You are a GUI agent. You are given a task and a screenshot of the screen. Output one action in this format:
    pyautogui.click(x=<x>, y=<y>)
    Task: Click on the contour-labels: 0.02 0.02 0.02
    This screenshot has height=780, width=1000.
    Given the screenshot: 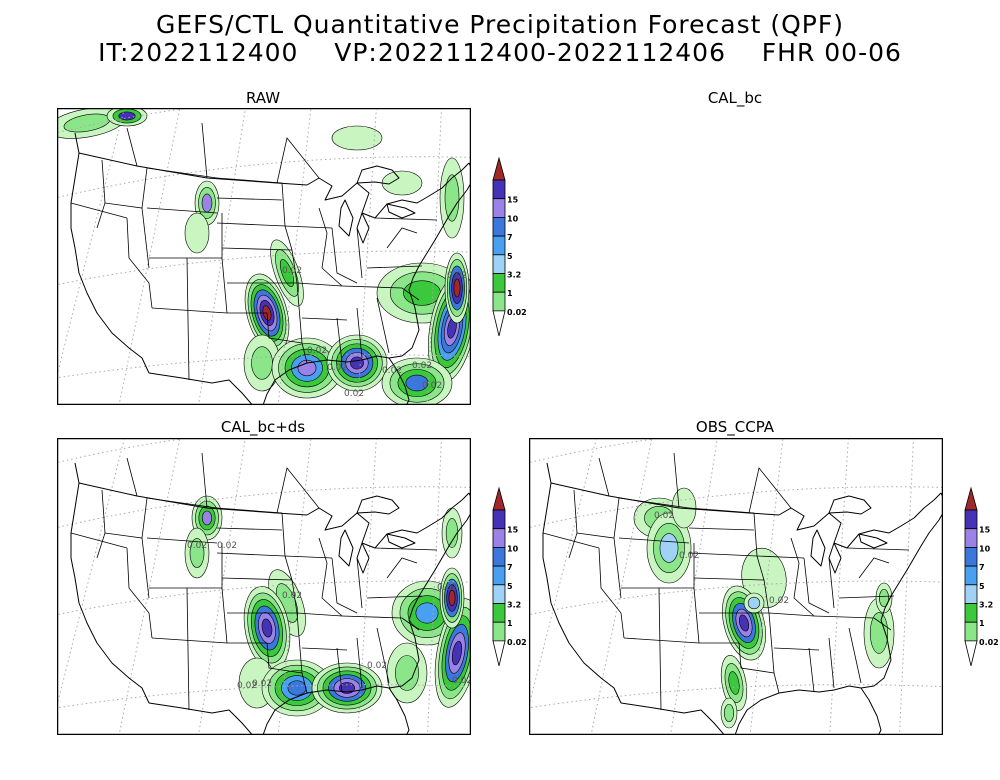 What is the action you would take?
    pyautogui.click(x=721, y=558)
    